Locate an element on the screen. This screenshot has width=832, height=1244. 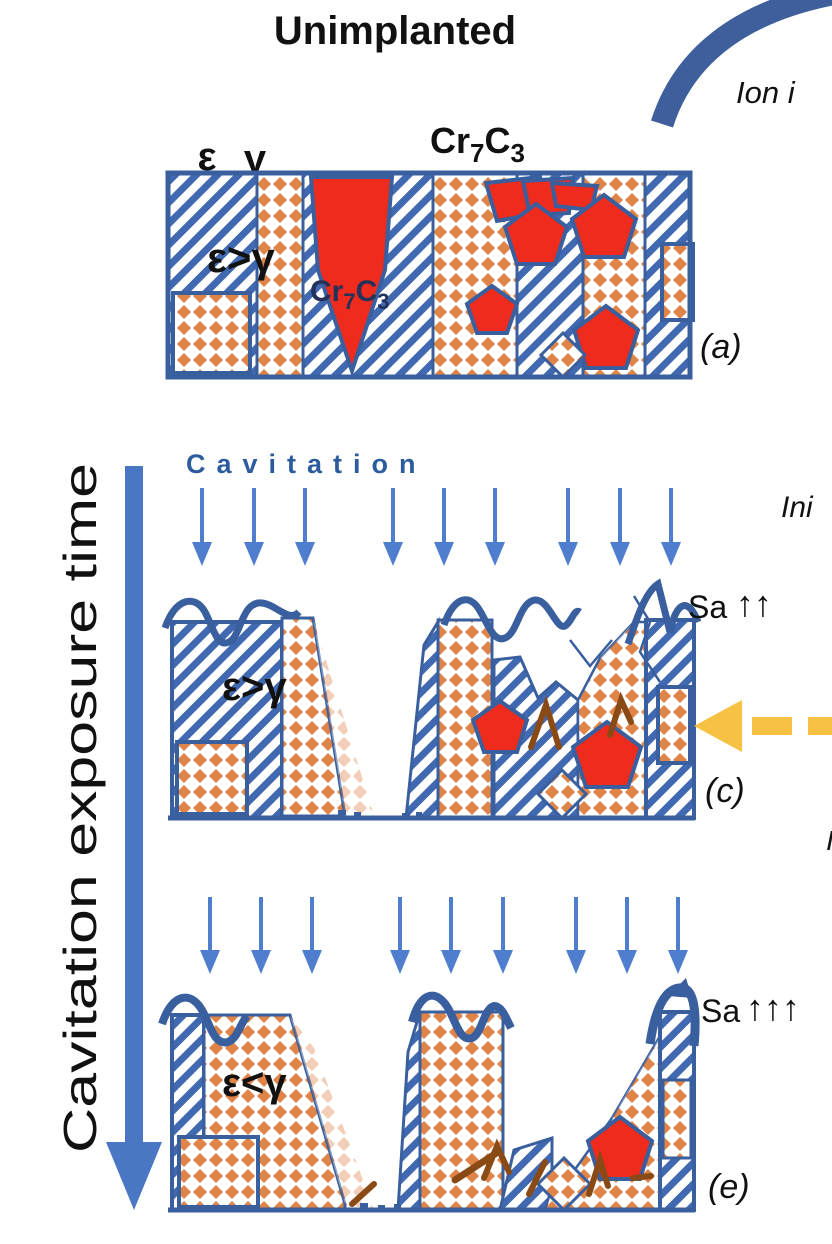
roughness-arrows-c: ↑↑ is located at coordinates (754, 603).